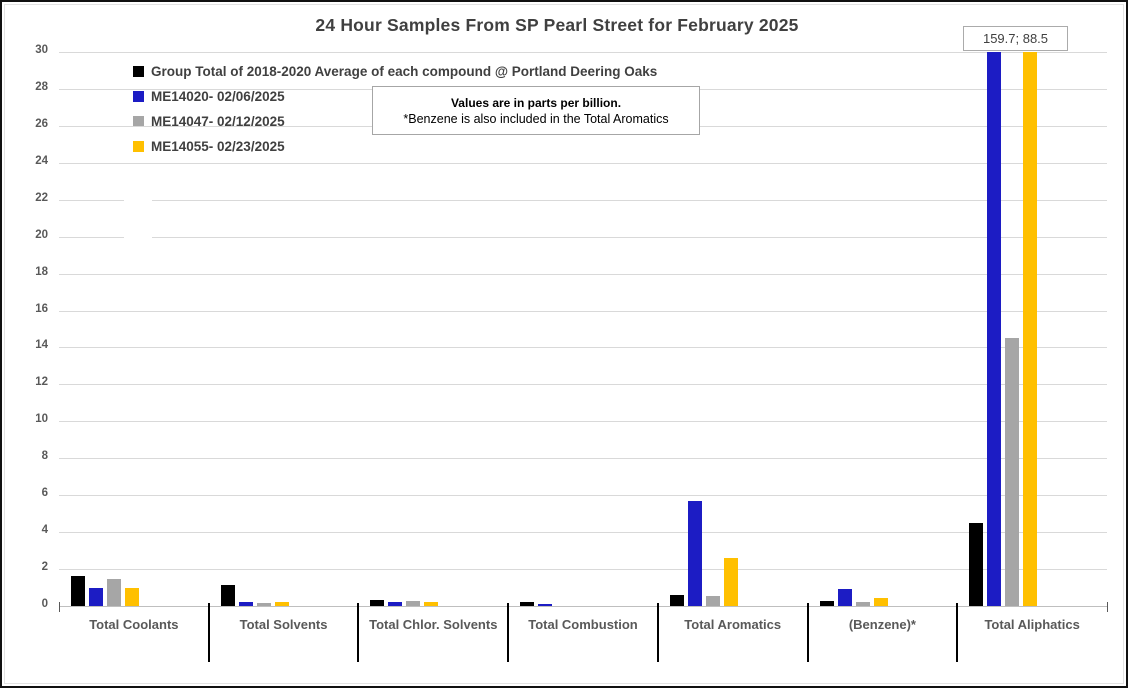 The image size is (1128, 688). I want to click on category-label: Total Aromatics, so click(733, 624).